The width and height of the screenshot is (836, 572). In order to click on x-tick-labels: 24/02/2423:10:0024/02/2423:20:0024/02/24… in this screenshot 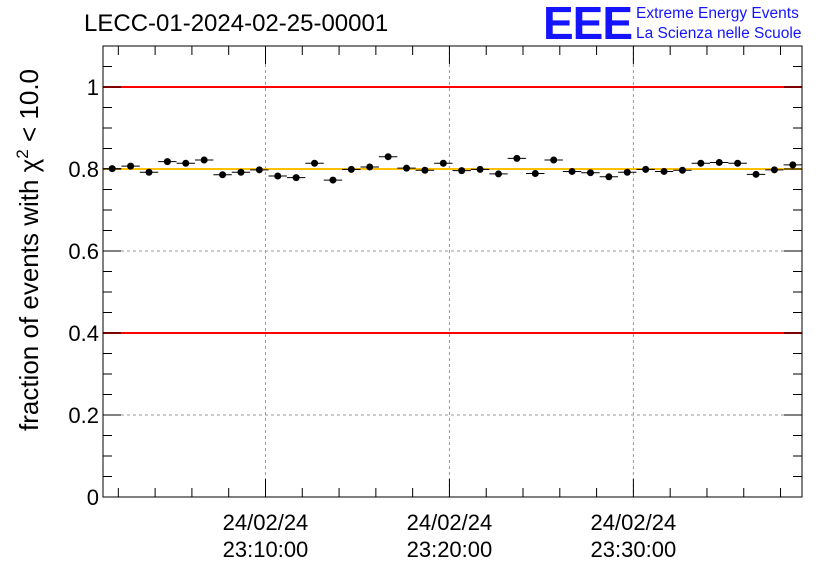, I will do `click(450, 536)`.